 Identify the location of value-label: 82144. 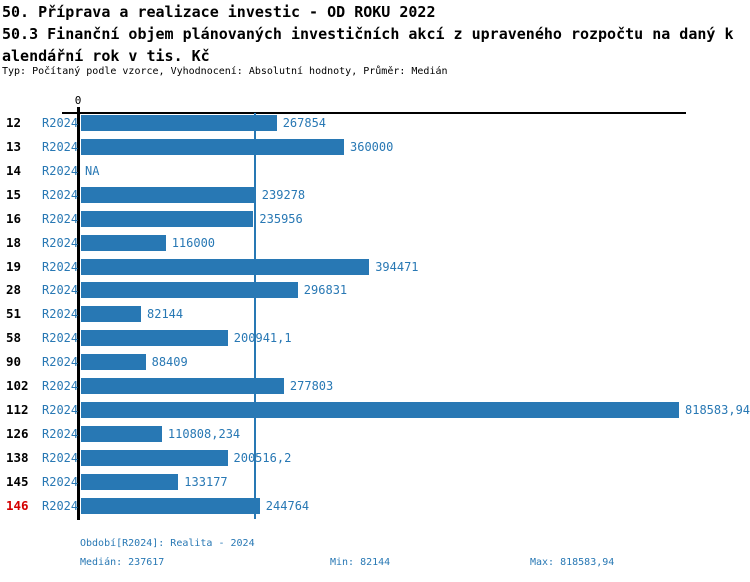
(165, 314).